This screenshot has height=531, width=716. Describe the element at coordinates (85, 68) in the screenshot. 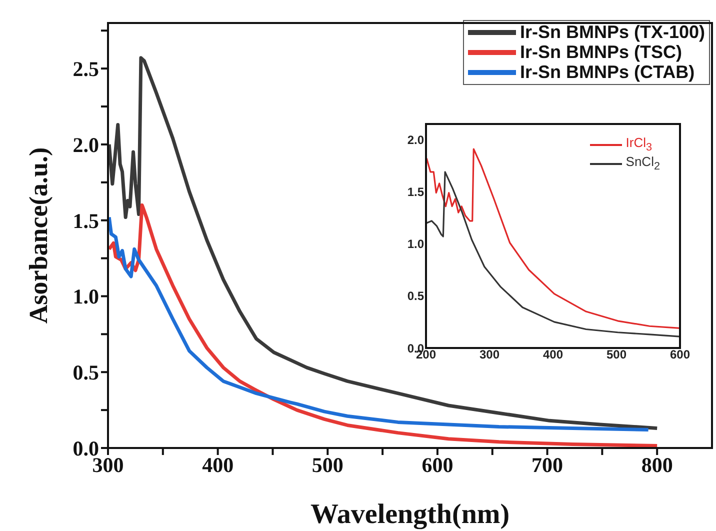

I see `y-tick-label: 2.5` at that location.